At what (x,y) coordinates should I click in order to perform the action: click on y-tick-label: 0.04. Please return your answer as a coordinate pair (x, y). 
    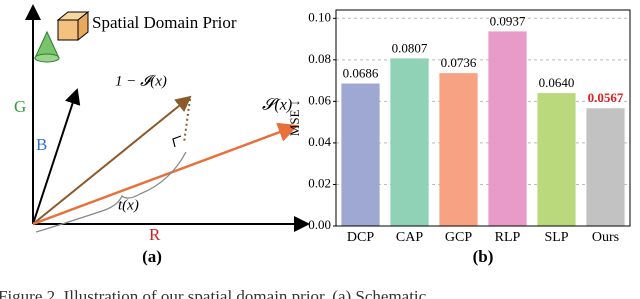
    Looking at the image, I should click on (319, 141).